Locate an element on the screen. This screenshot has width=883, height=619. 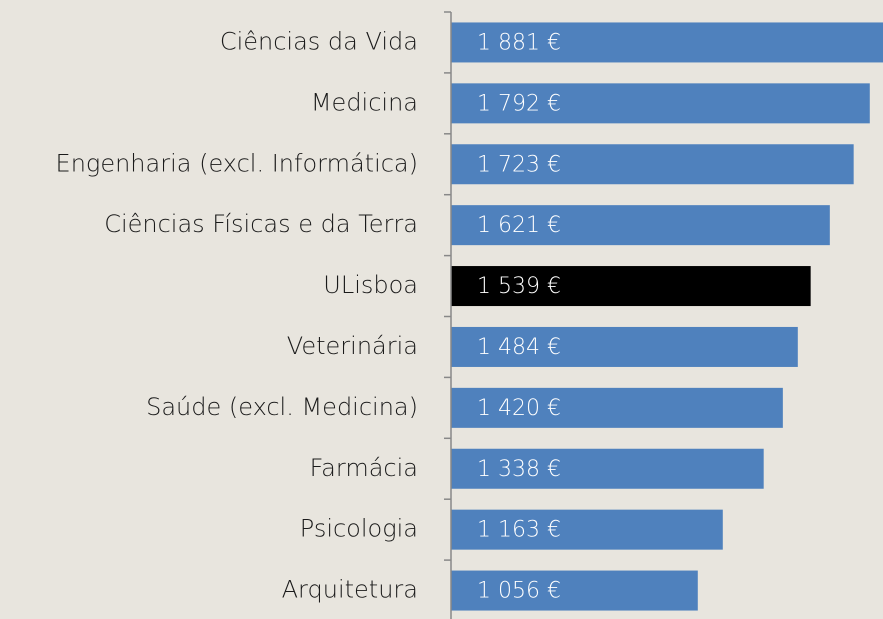
value-label: 1 056 € is located at coordinates (519, 591).